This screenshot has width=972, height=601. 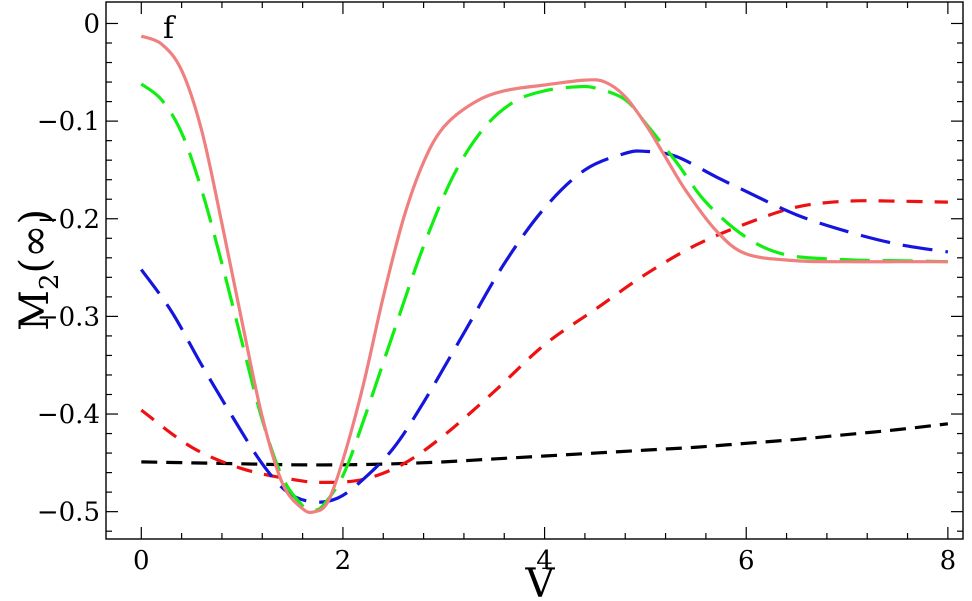 What do you see at coordinates (544, 561) in the screenshot?
I see `x-tick-label: 4` at bounding box center [544, 561].